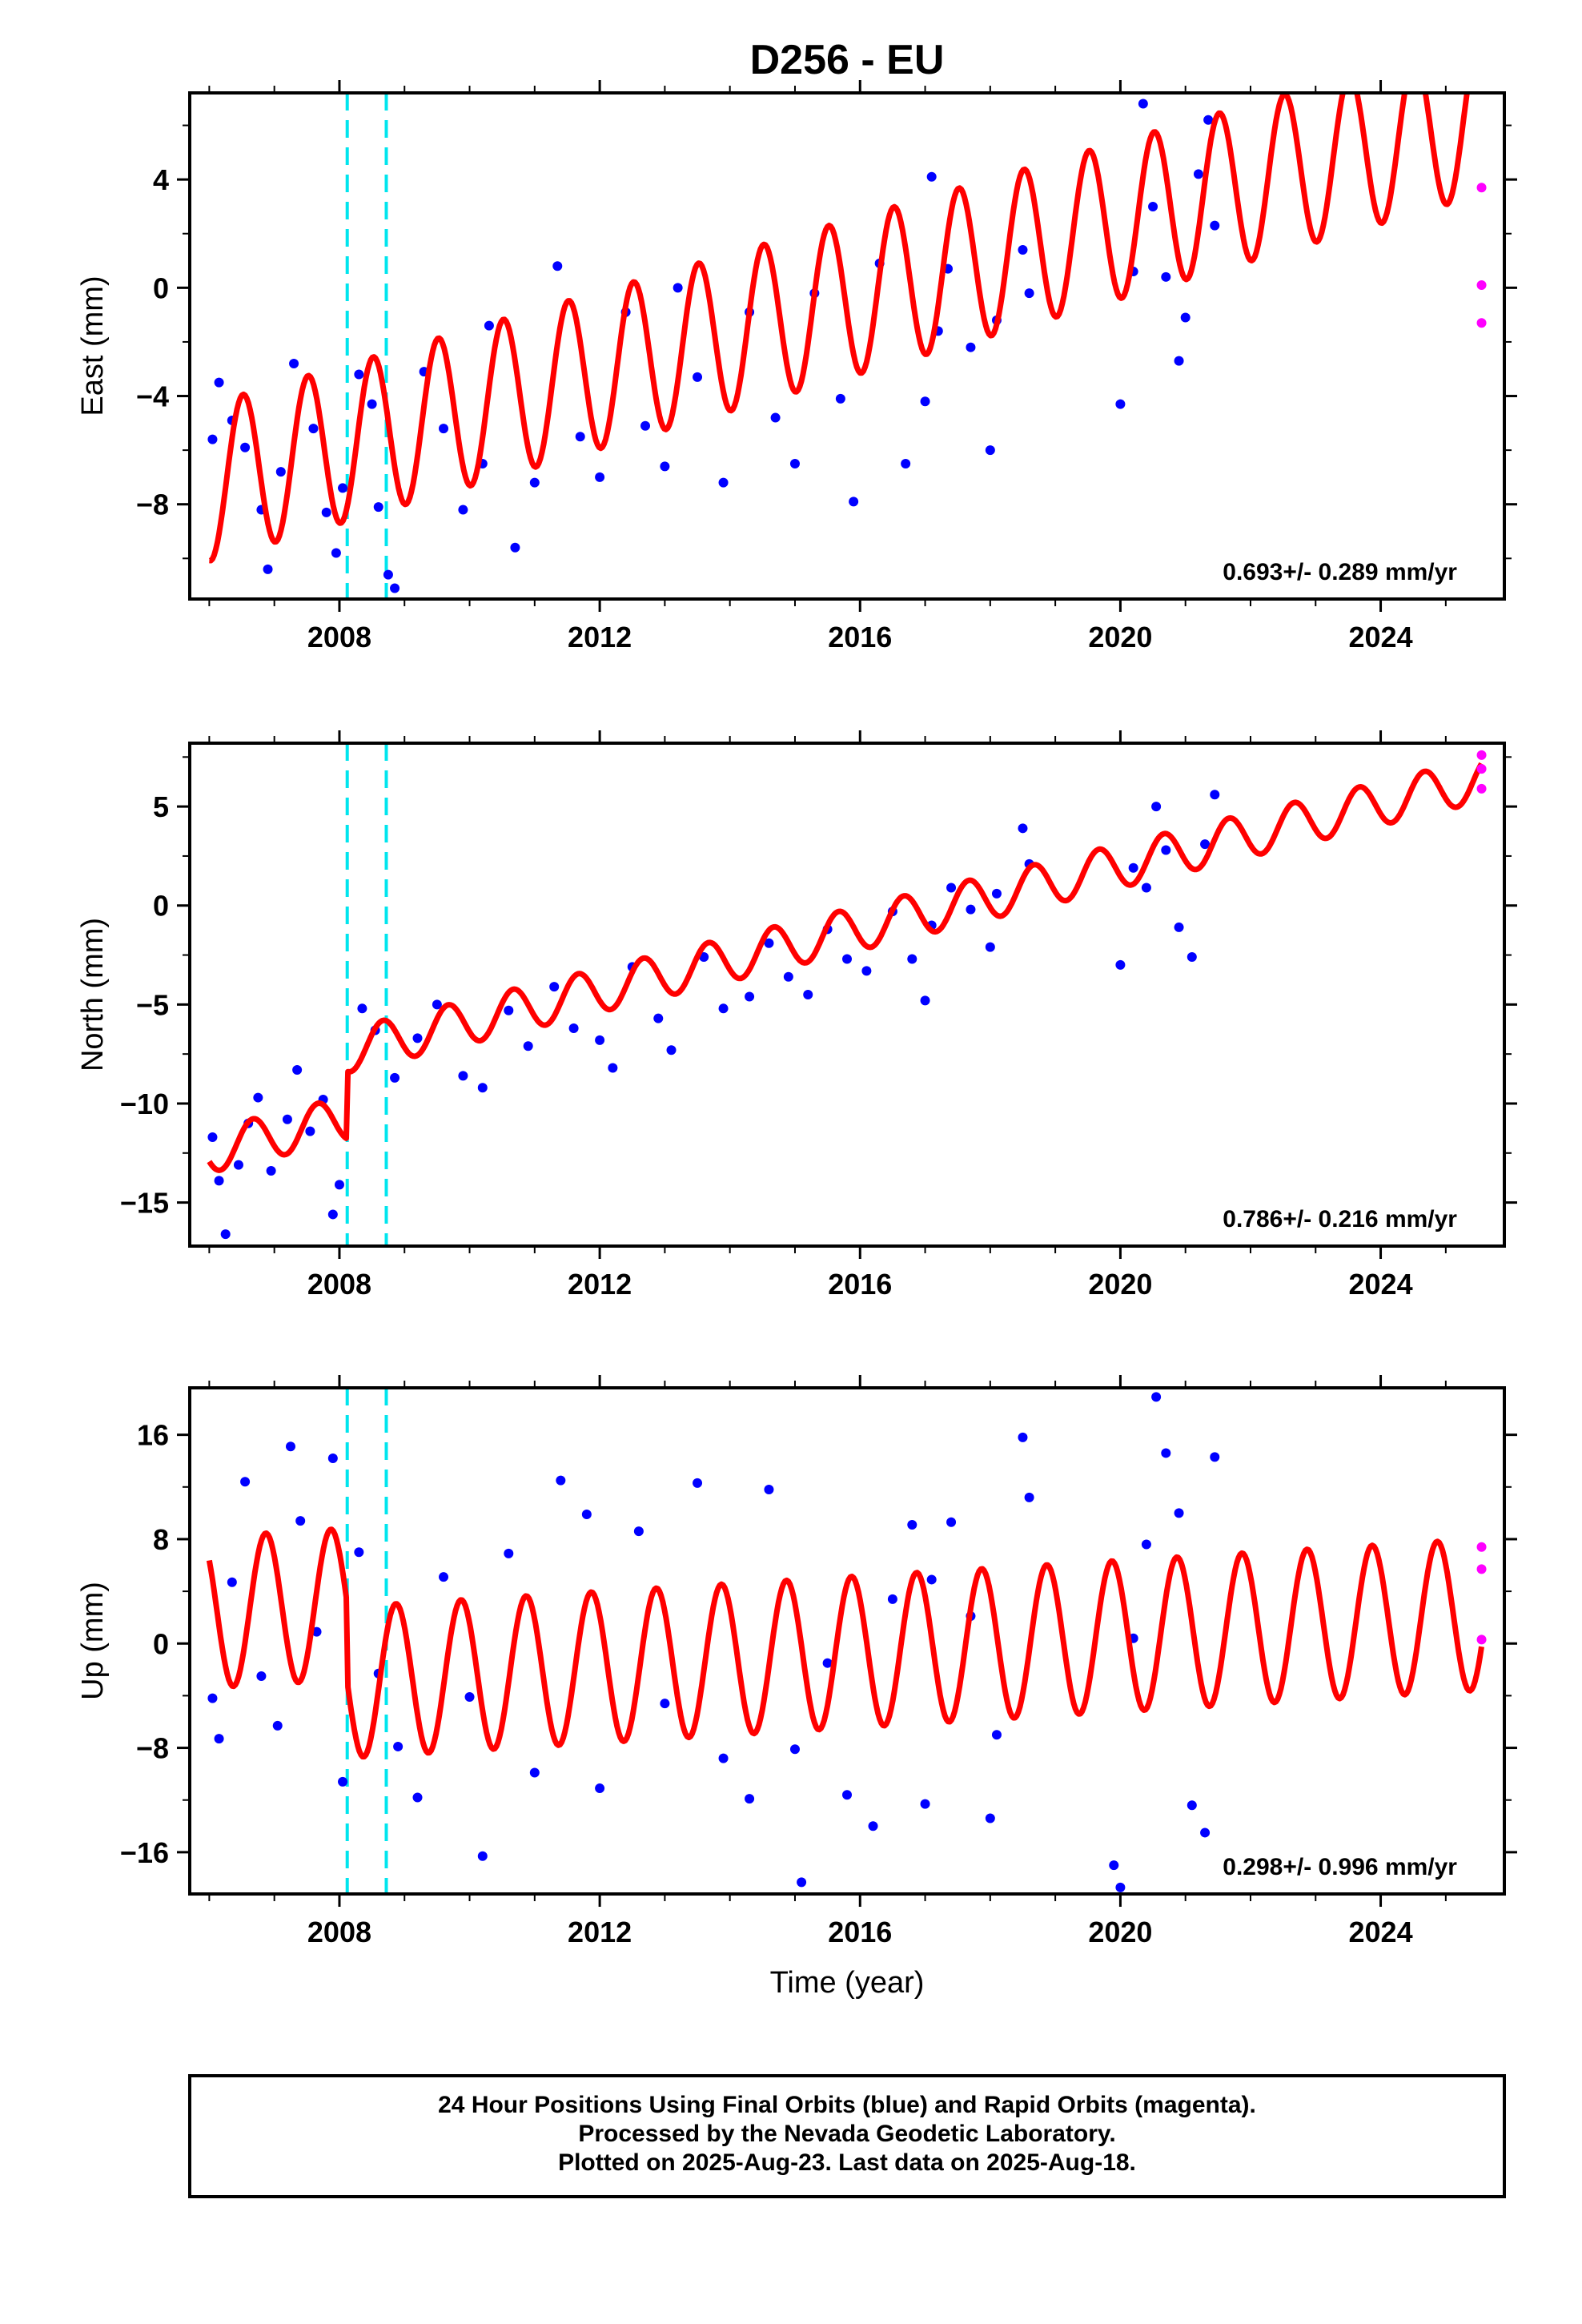  I want to click on up-model-curve, so click(845, 1643).